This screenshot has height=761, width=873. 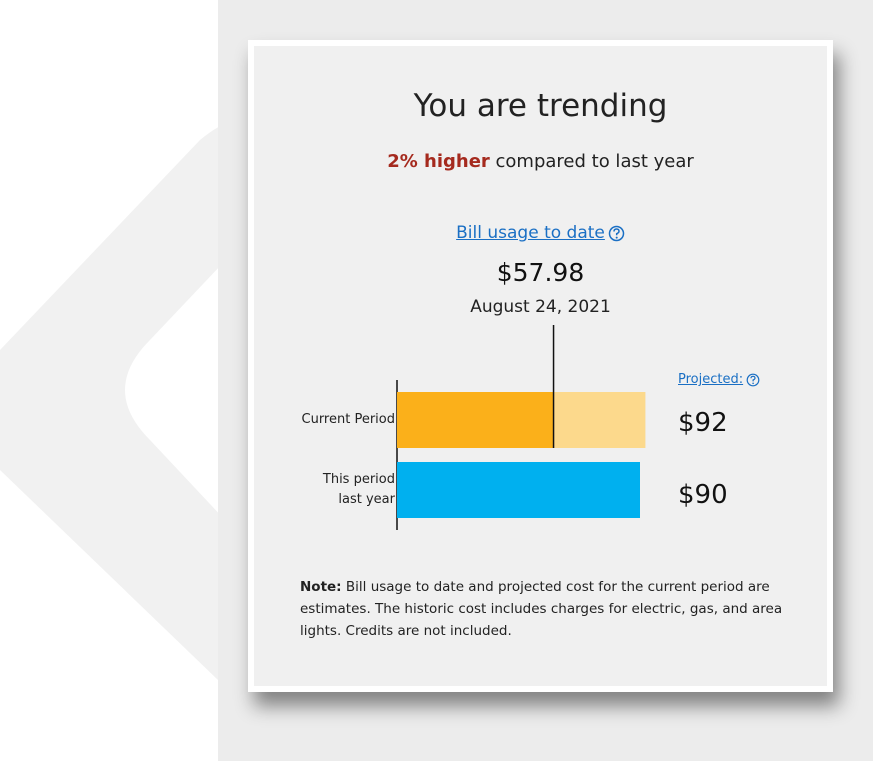 What do you see at coordinates (703, 495) in the screenshot?
I see `projected-value: $90` at bounding box center [703, 495].